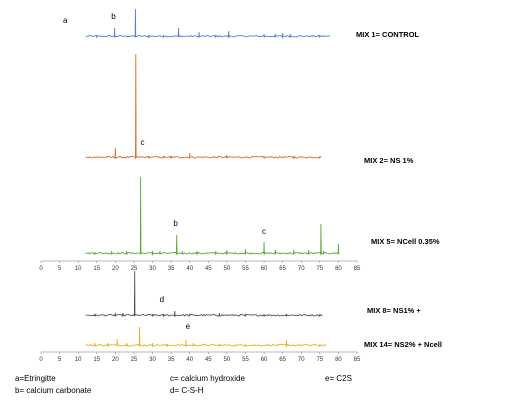  I want to click on series-label-5: MIX 14= NS2% + Ncell, so click(403, 344).